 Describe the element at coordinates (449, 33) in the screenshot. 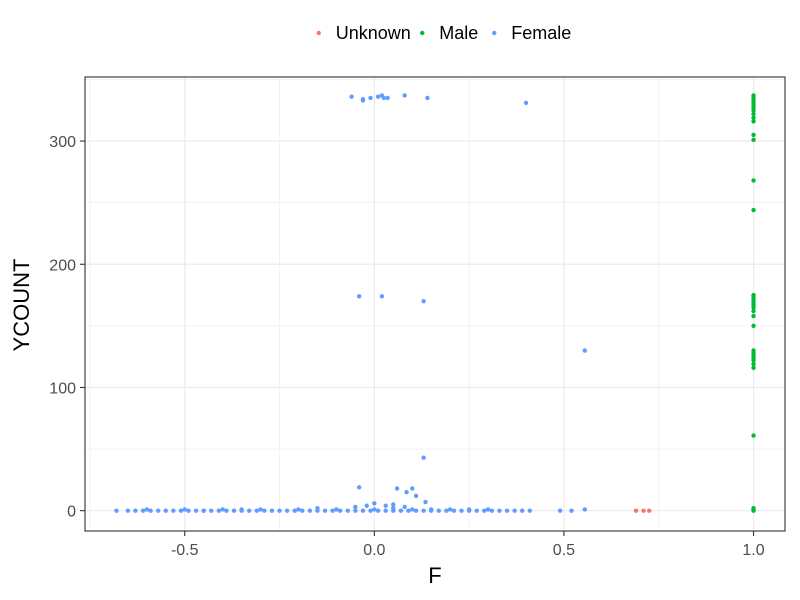

I see `legend-item-male: Male` at that location.